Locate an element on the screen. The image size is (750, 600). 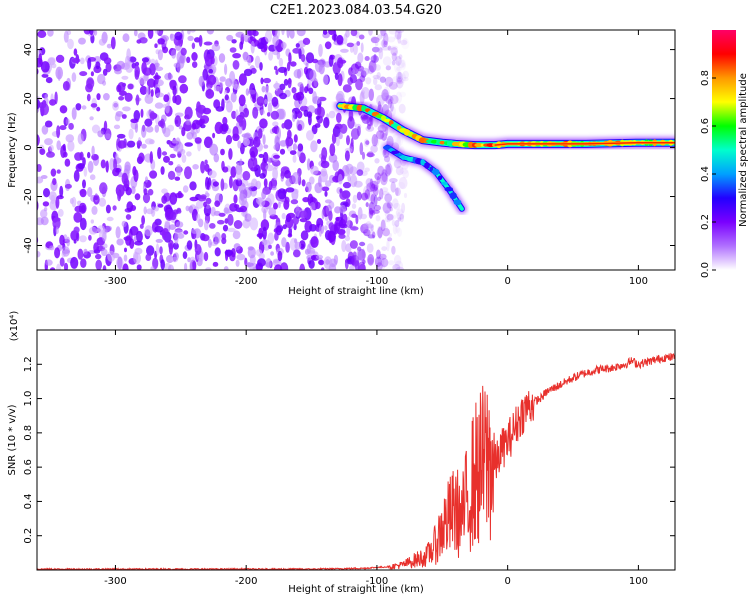
snr-multiplier: (x10⁴) is located at coordinates (14, 326).